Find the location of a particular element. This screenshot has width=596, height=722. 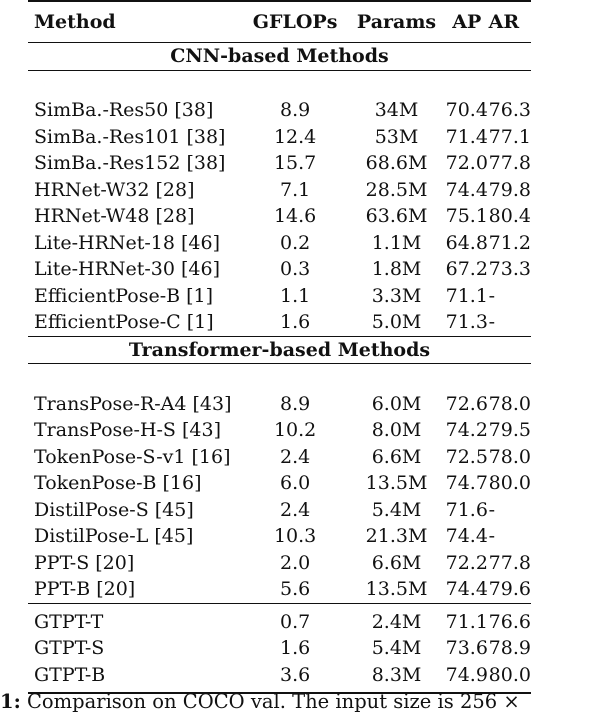

cell-method: DistilPose-L [45] is located at coordinates (114, 536).